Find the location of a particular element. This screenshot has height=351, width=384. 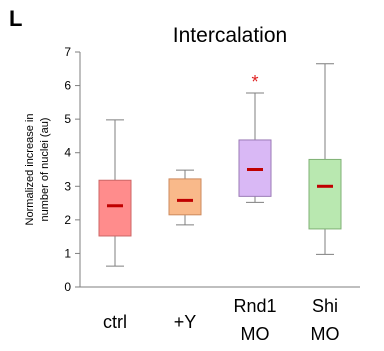

panel-letter: L is located at coordinates (16, 18).